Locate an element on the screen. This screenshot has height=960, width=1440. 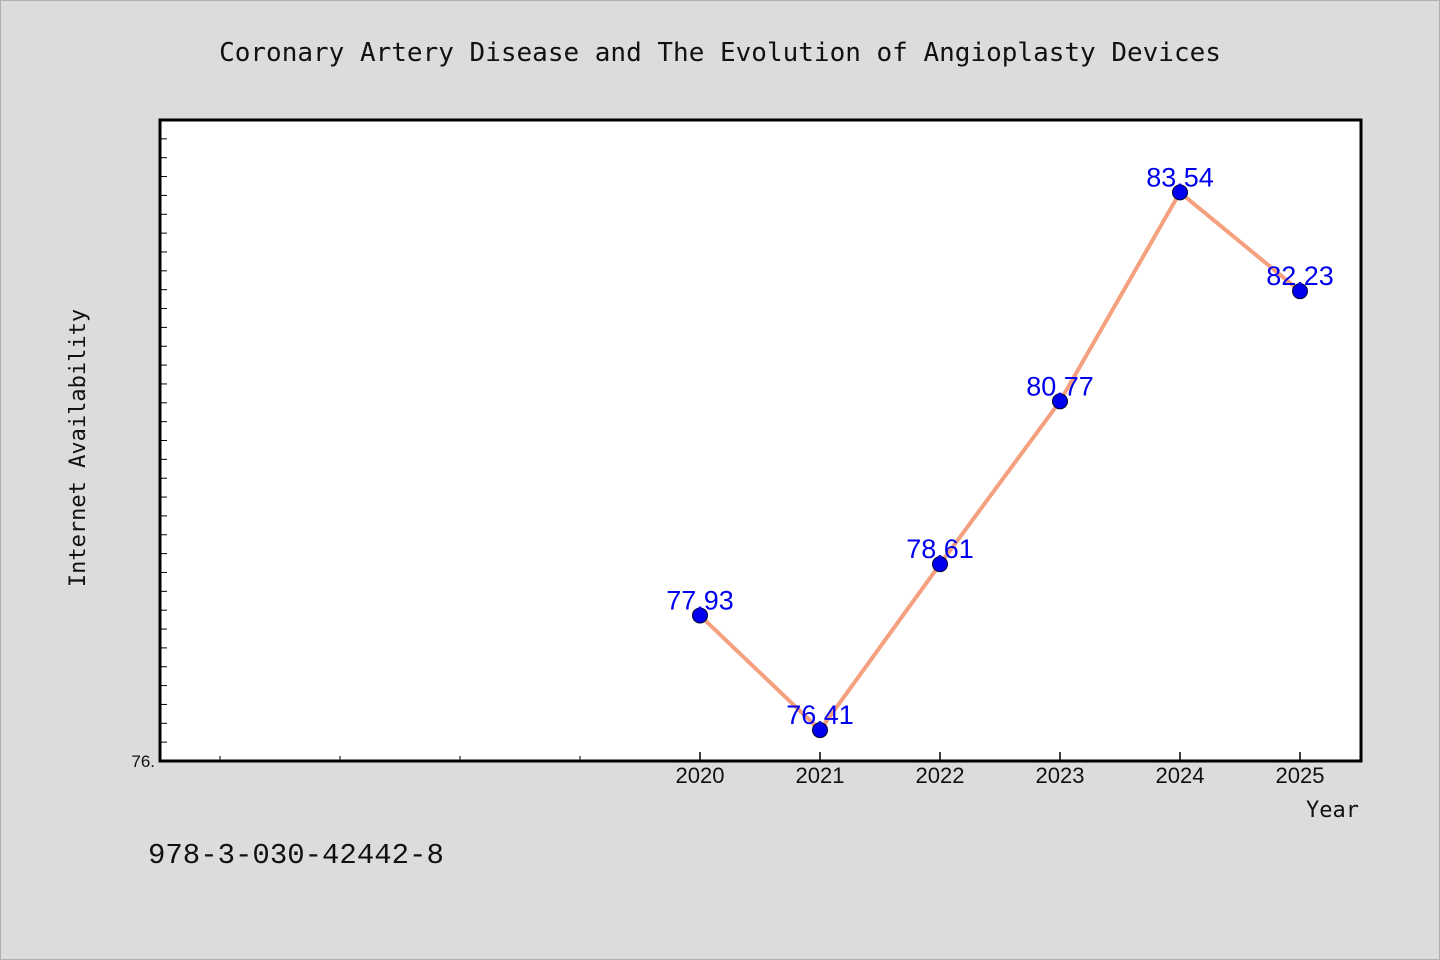
x-tick-label: 2025 is located at coordinates (1300, 775).